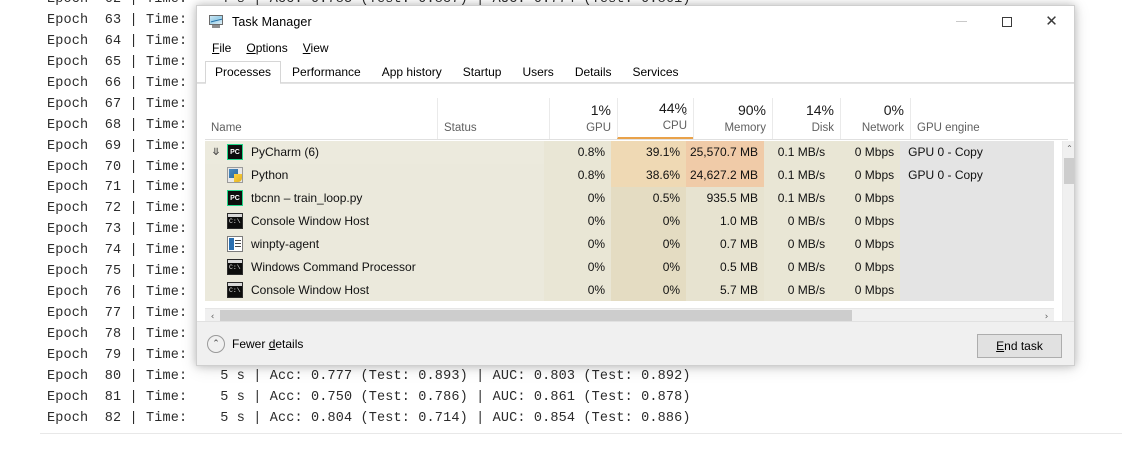 This screenshot has width=1122, height=451. I want to click on menu-file: File, so click(222, 47).